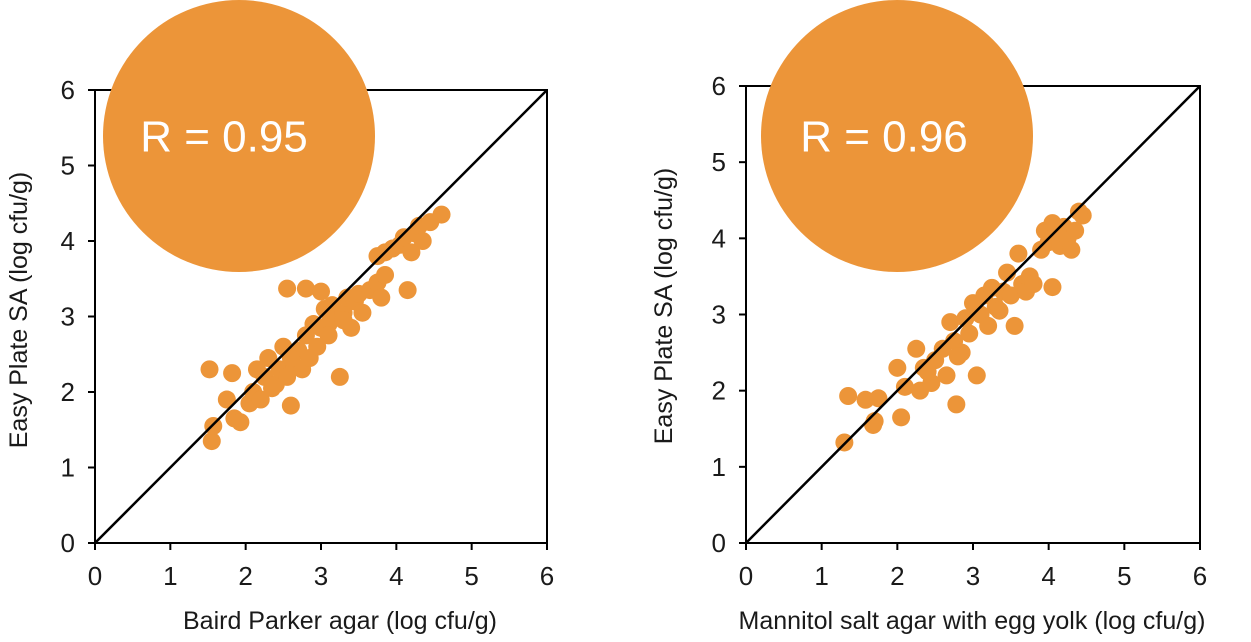  Describe the element at coordinates (224, 137) in the screenshot. I see `correlation-label: R = 0.95` at that location.